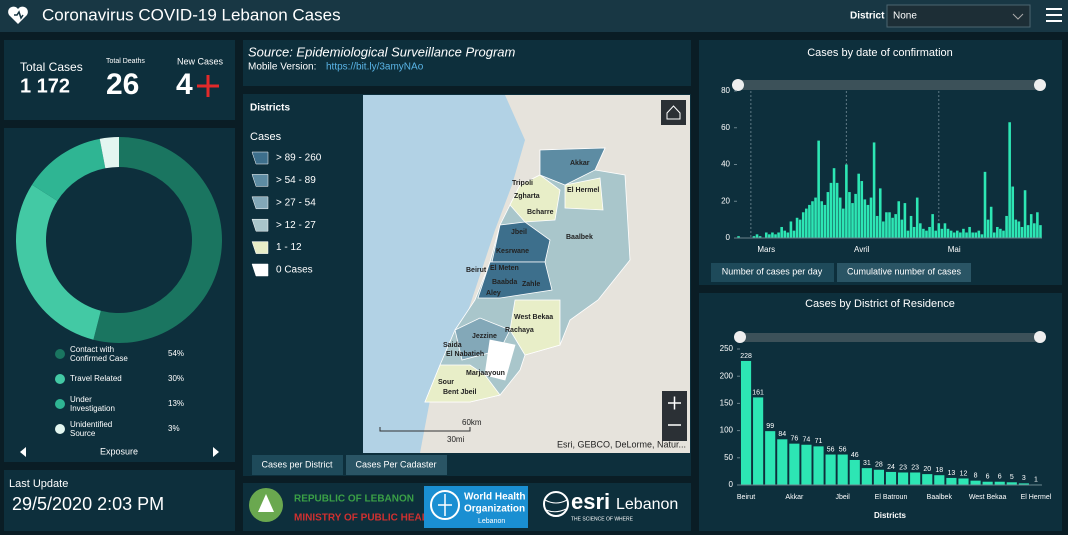  Describe the element at coordinates (725, 164) in the screenshot. I see `y-tick-label: 40` at that location.